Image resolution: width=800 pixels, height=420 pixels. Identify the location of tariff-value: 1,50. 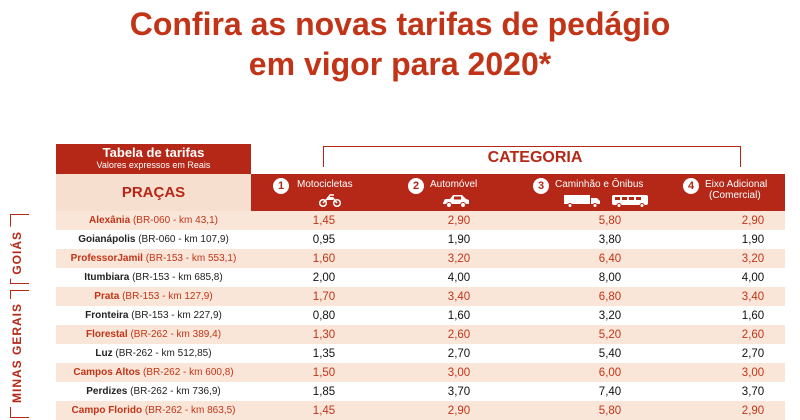
(324, 372).